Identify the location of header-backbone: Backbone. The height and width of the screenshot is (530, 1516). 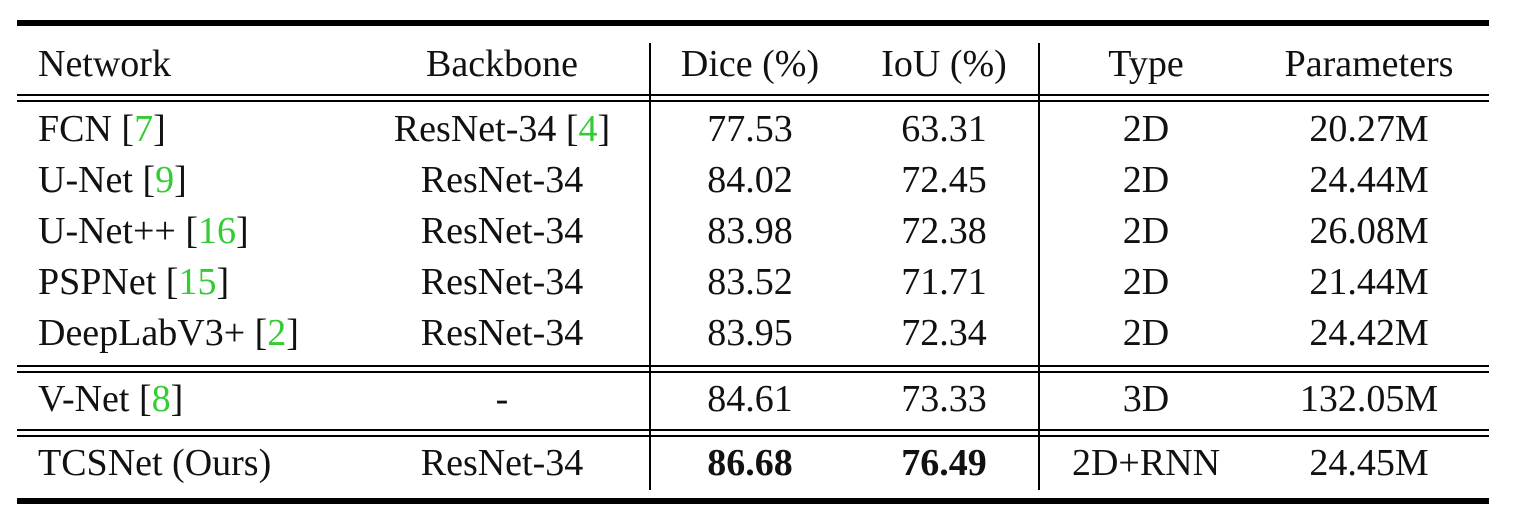
(502, 64).